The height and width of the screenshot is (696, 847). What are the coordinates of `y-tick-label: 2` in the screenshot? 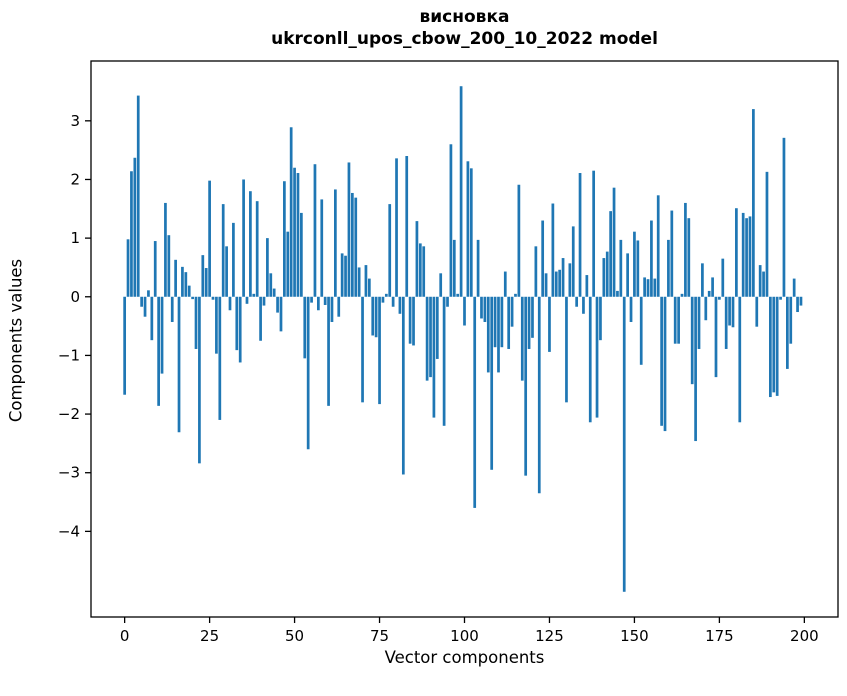 It's located at (75, 179).